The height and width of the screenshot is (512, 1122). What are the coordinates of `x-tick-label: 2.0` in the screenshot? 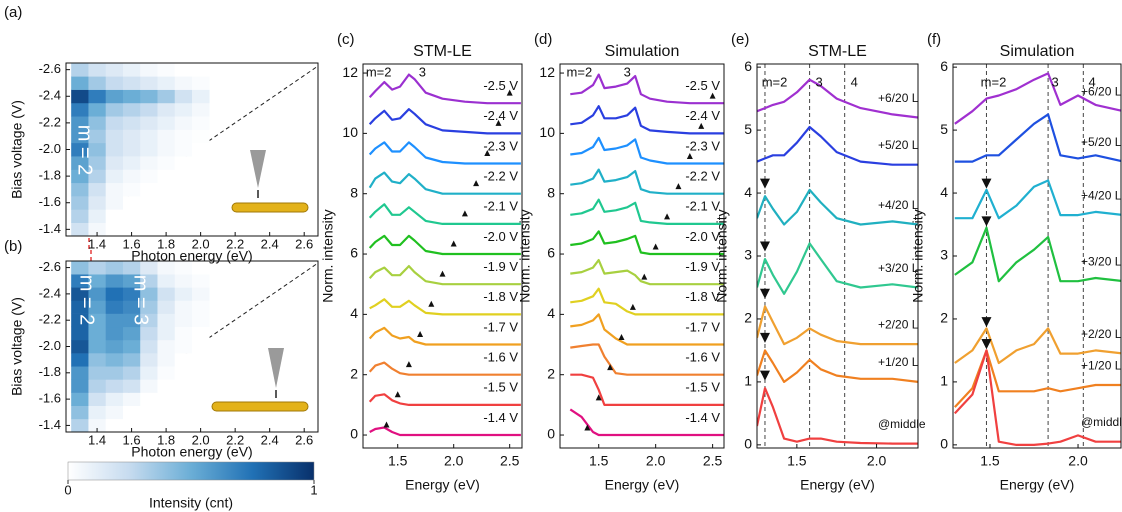 It's located at (201, 439).